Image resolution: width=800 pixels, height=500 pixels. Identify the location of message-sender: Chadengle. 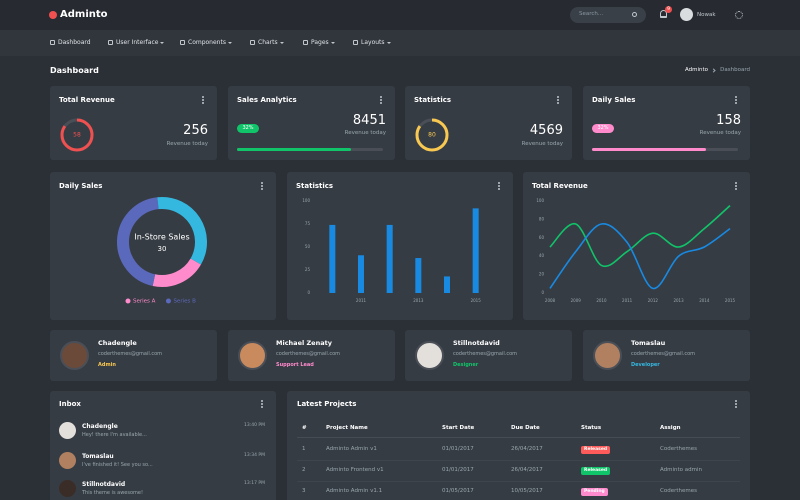
(100, 426).